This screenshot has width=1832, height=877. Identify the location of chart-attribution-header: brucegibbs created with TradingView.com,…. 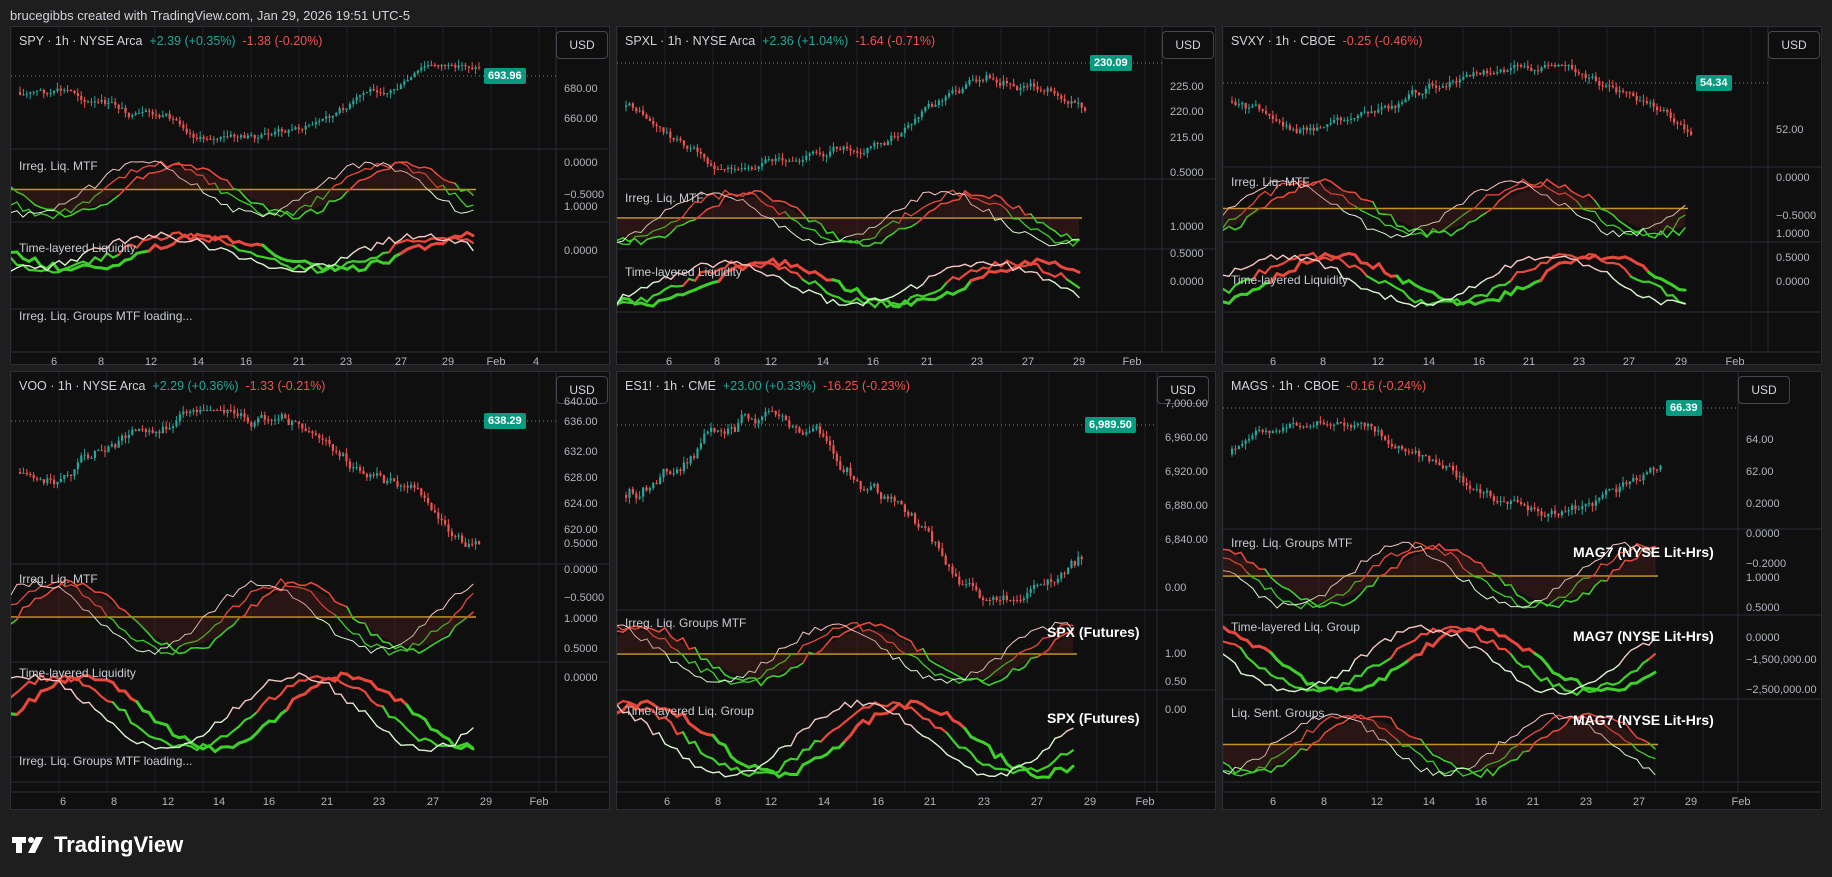
(210, 15).